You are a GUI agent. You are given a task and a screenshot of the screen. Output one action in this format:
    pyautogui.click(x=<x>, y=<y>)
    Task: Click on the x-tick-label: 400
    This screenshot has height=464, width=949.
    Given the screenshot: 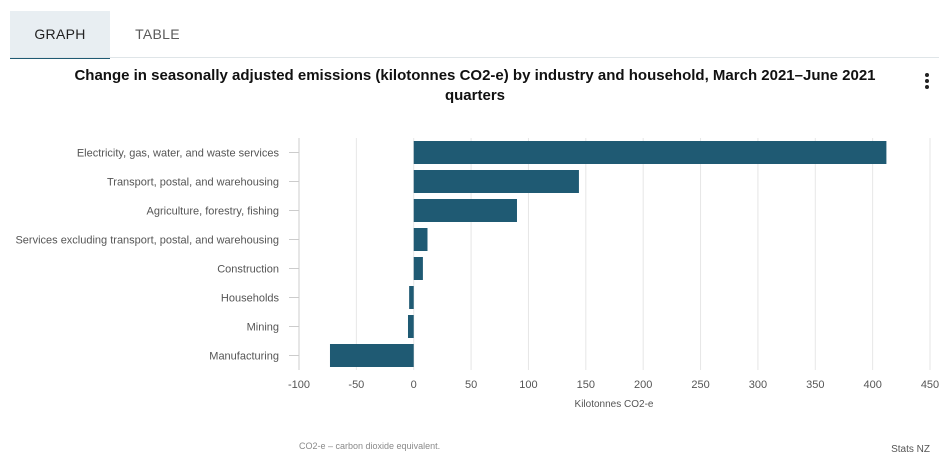 What is the action you would take?
    pyautogui.click(x=872, y=385)
    